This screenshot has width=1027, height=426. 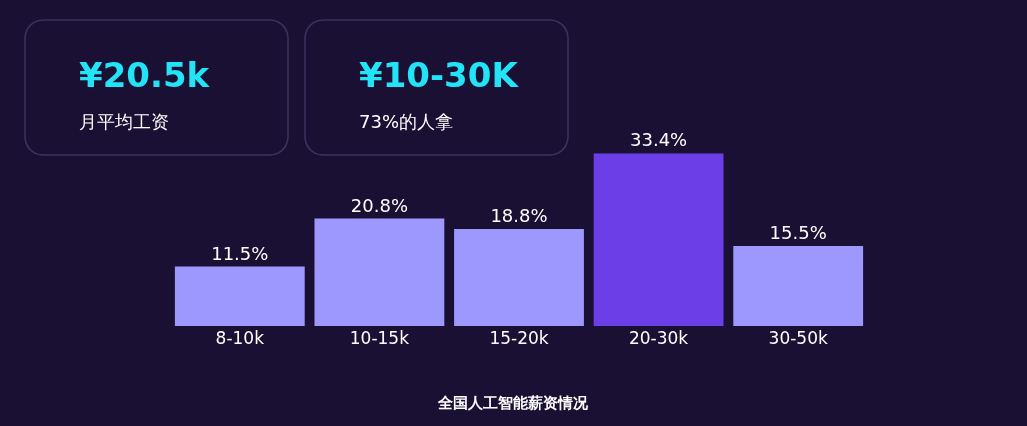 What do you see at coordinates (240, 253) in the screenshot?
I see `data-label: 11.5%` at bounding box center [240, 253].